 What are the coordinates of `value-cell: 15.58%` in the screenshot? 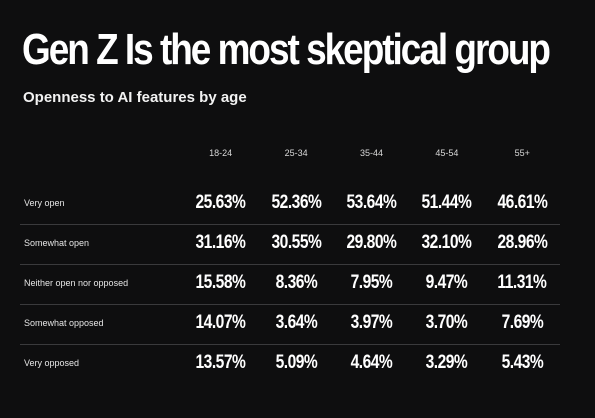 It's located at (221, 284).